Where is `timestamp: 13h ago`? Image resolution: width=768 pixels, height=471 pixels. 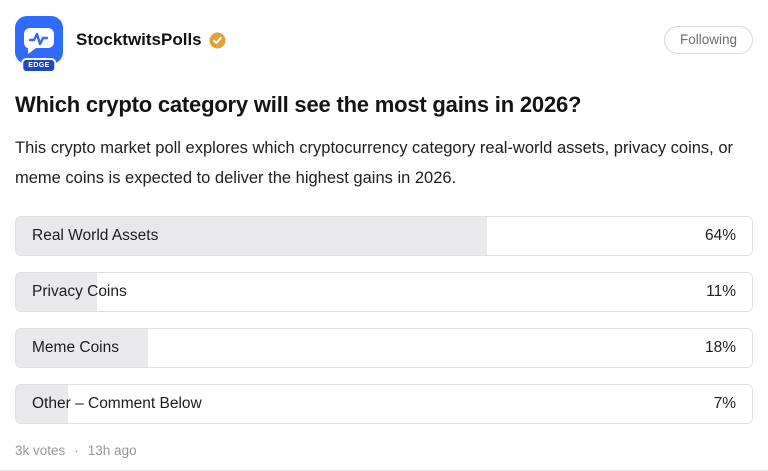
timestamp: 13h ago is located at coordinates (112, 450).